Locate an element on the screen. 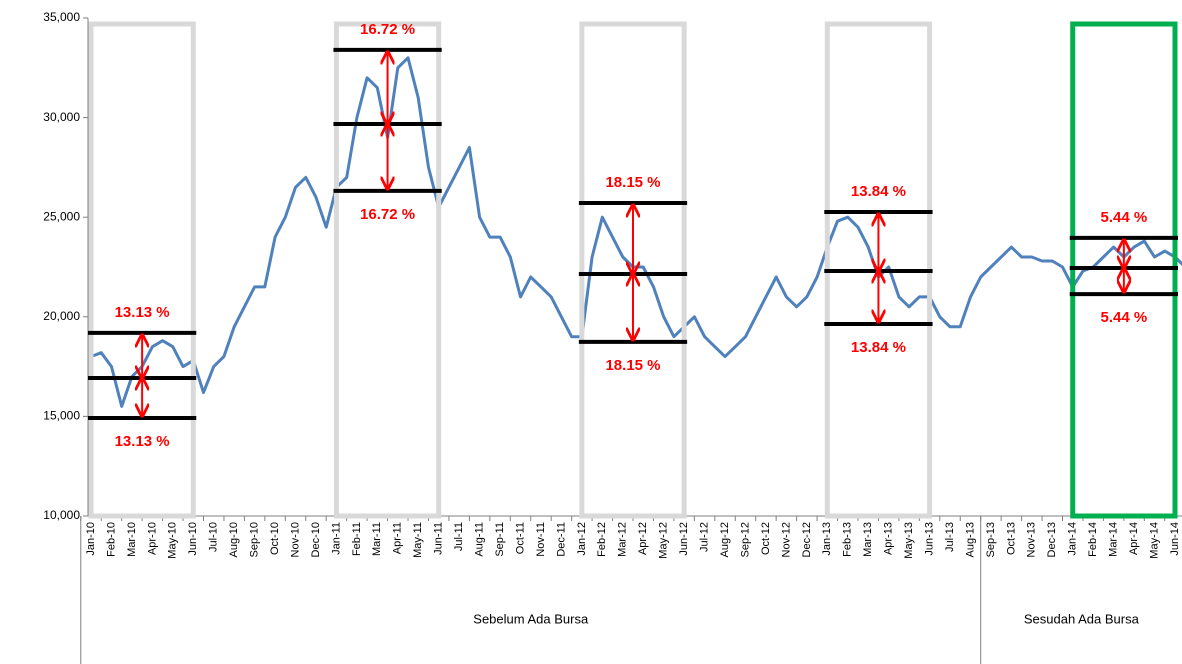  x-tick-label: Jun-13 is located at coordinates (929, 539).